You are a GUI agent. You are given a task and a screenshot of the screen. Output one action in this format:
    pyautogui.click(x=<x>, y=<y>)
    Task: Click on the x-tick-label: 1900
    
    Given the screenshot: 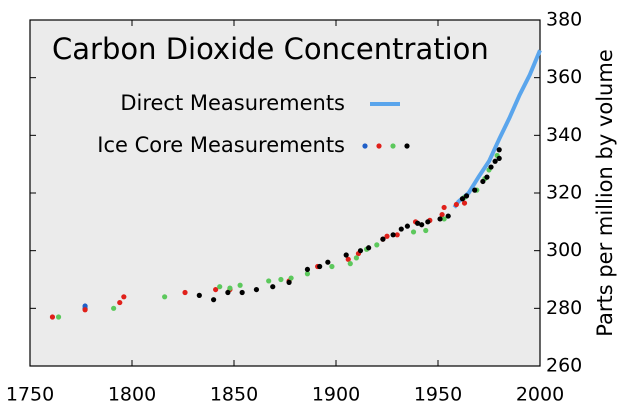 What is the action you would take?
    pyautogui.click(x=336, y=395)
    